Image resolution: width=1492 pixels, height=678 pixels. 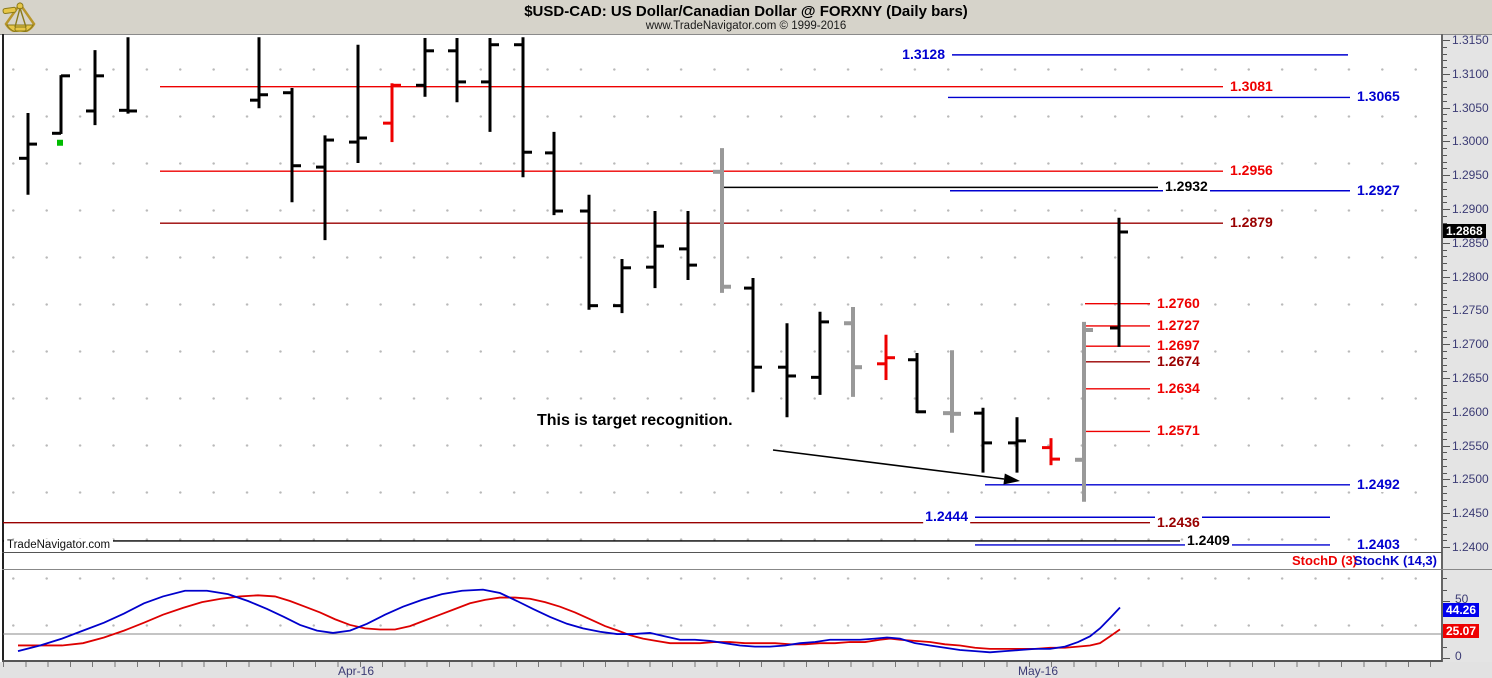 What do you see at coordinates (1395, 560) in the screenshot?
I see `legend-stochk: StochK (14,3)` at bounding box center [1395, 560].